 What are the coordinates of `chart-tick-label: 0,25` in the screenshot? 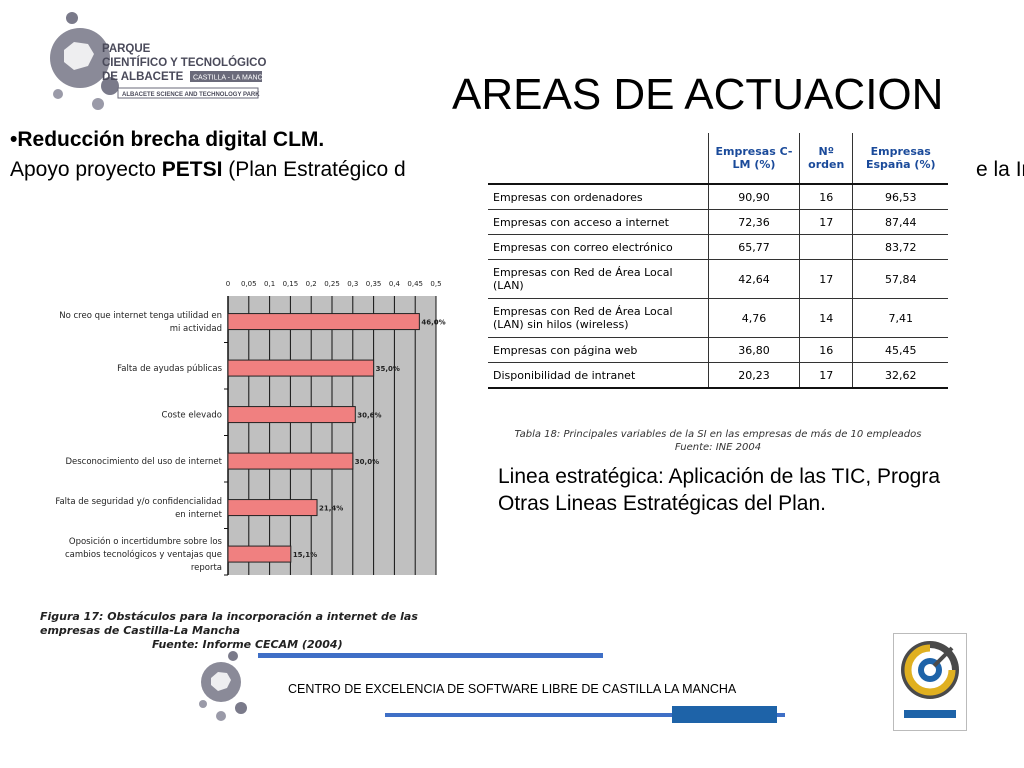 It's located at (332, 284).